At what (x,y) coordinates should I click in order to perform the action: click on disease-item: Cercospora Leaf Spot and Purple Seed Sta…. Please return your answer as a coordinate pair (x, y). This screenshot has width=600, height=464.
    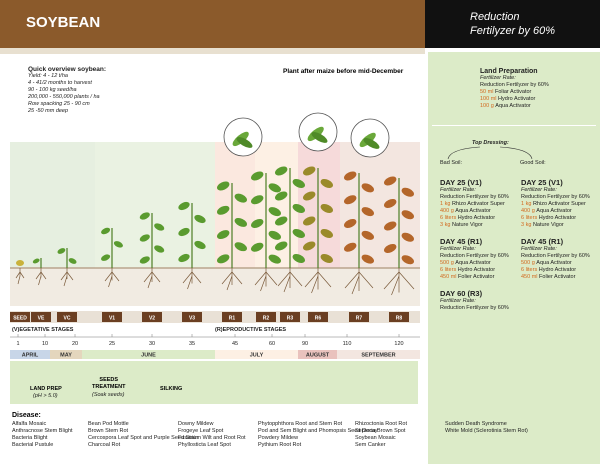
    Looking at the image, I should click on (143, 438).